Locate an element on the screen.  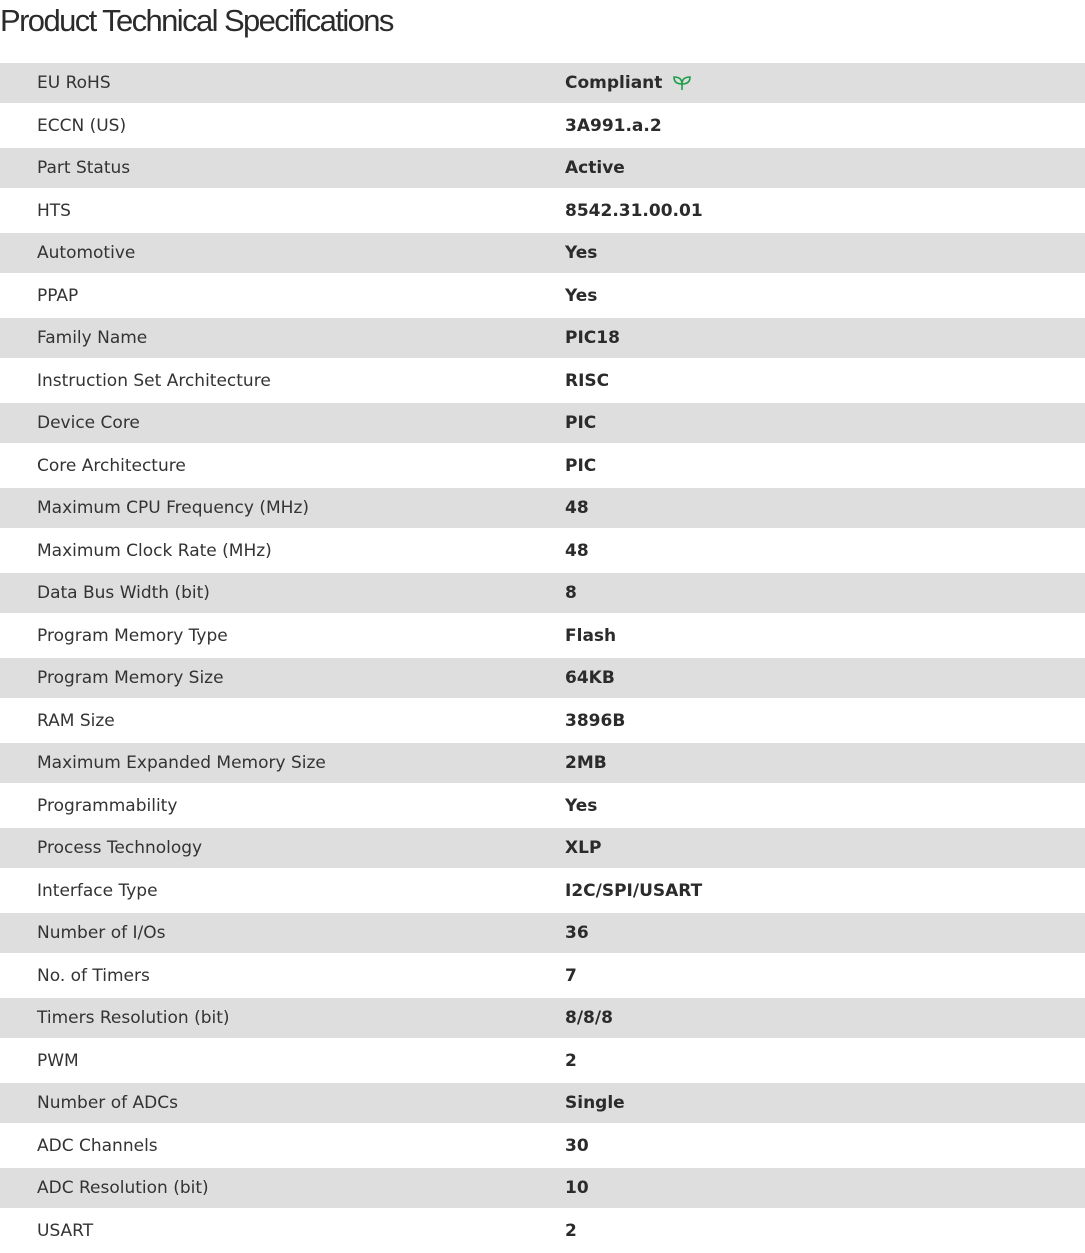
spec-value: 36 is located at coordinates (577, 933).